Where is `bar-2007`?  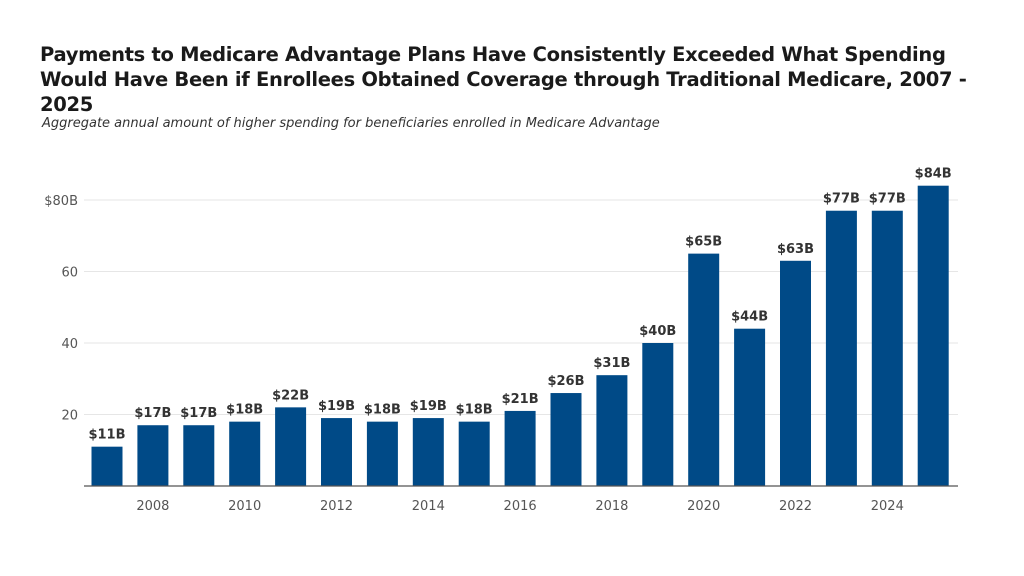 bar-2007 is located at coordinates (107, 466).